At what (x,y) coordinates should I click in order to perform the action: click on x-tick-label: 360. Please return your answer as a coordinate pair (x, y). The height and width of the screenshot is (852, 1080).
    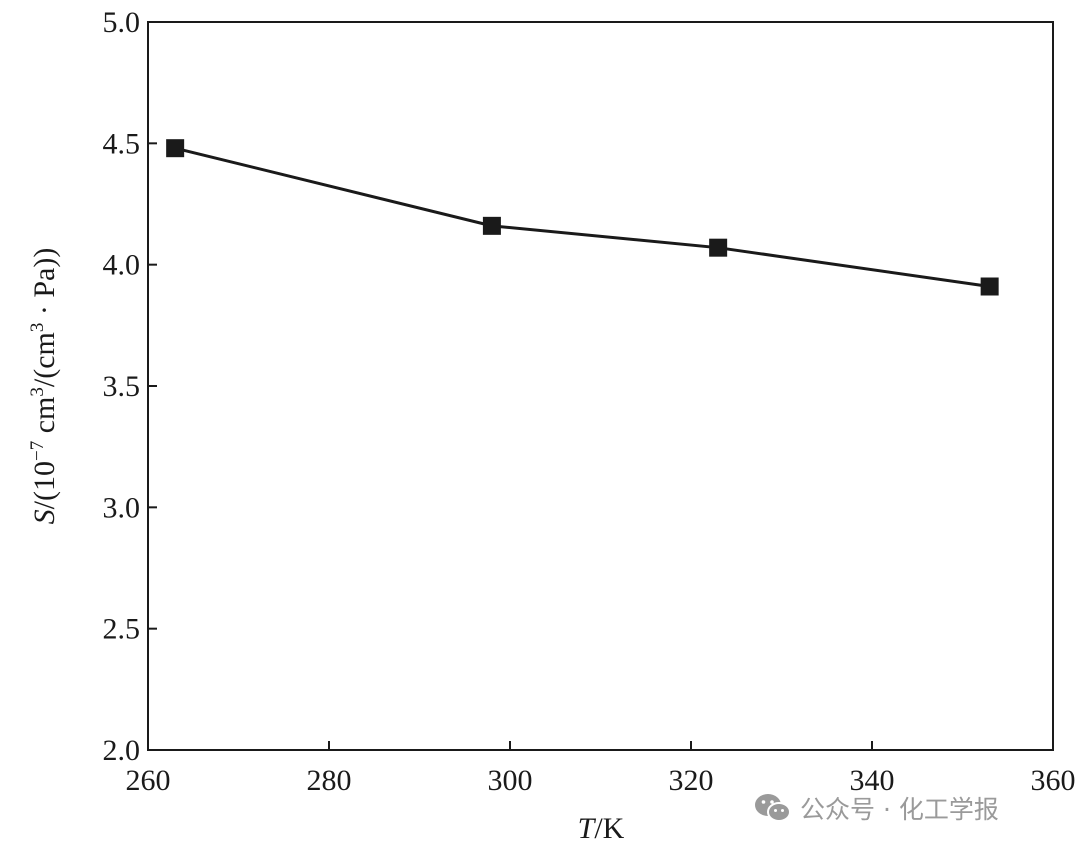
    Looking at the image, I should click on (1053, 780).